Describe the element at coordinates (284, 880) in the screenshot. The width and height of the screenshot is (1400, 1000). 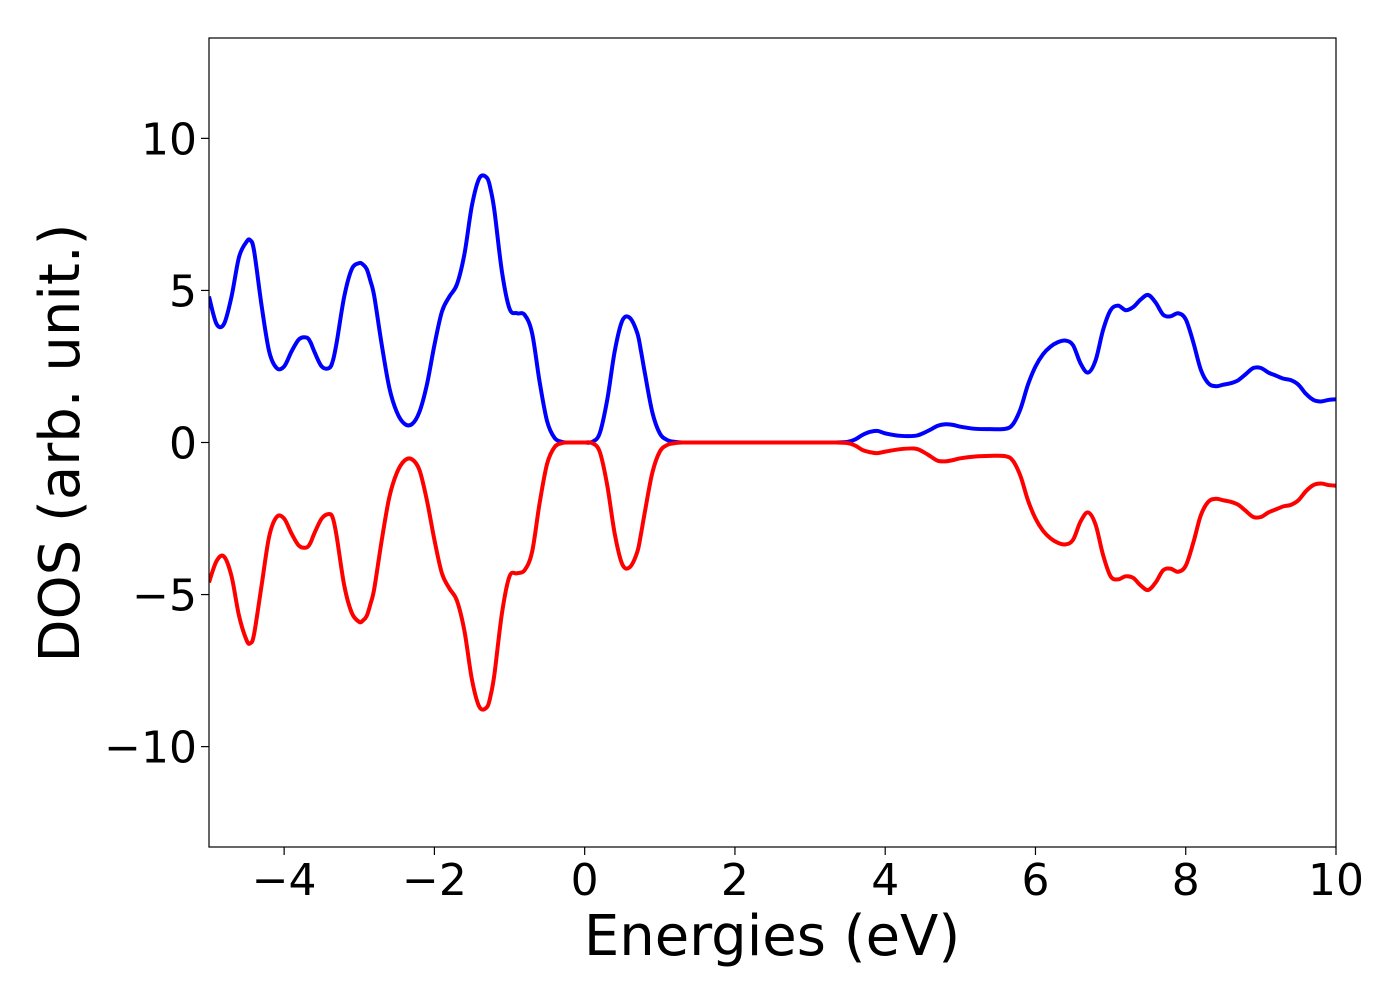
I see `x-tick-label: −4` at that location.